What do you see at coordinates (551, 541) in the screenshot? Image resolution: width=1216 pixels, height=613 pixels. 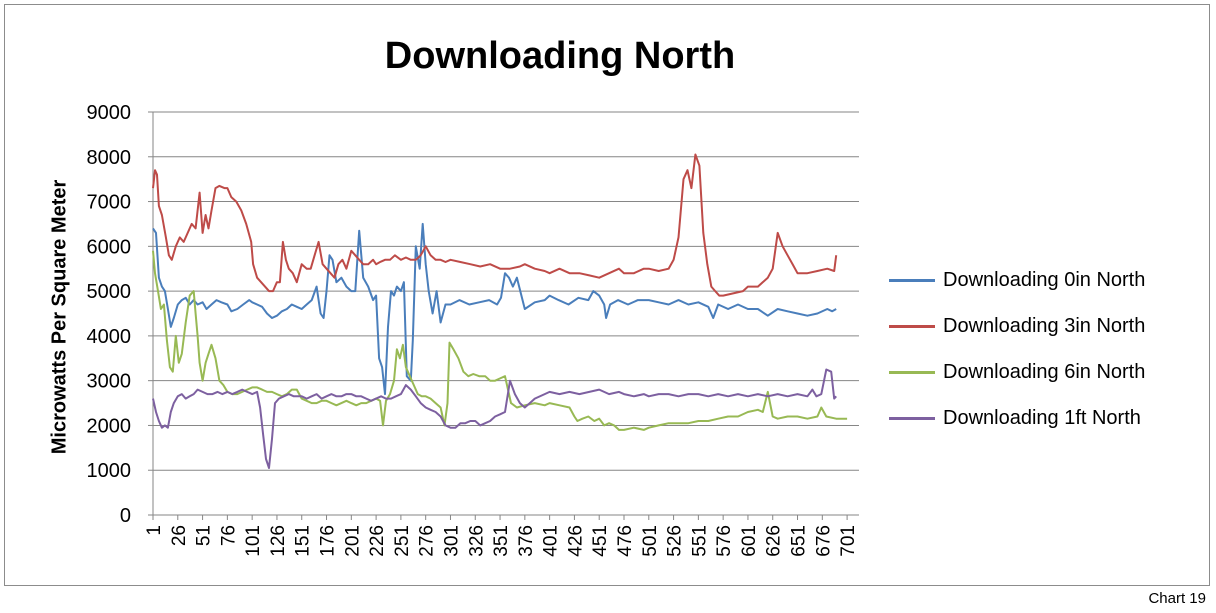 I see `x-tick-label: 401` at bounding box center [551, 541].